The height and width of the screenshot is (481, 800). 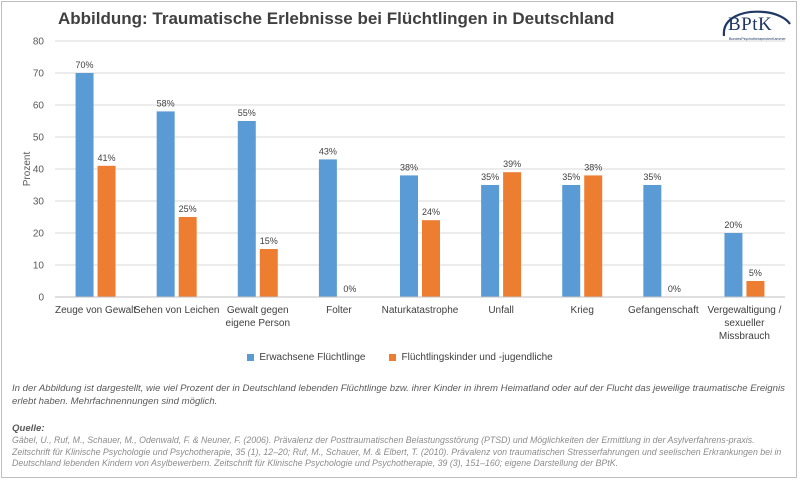 I want to click on bptk-logo-subtext: BundesPsychotherapeutenKammer, so click(x=757, y=39).